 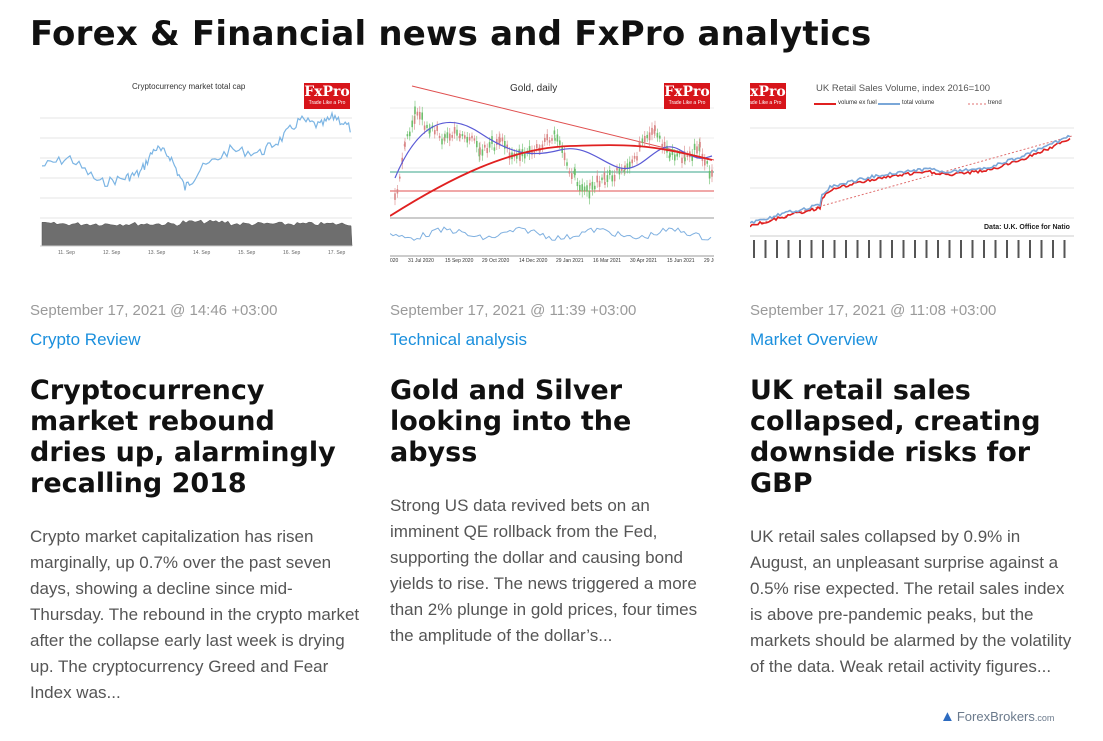 I want to click on article-category-link: Market Overview, so click(x=814, y=339).